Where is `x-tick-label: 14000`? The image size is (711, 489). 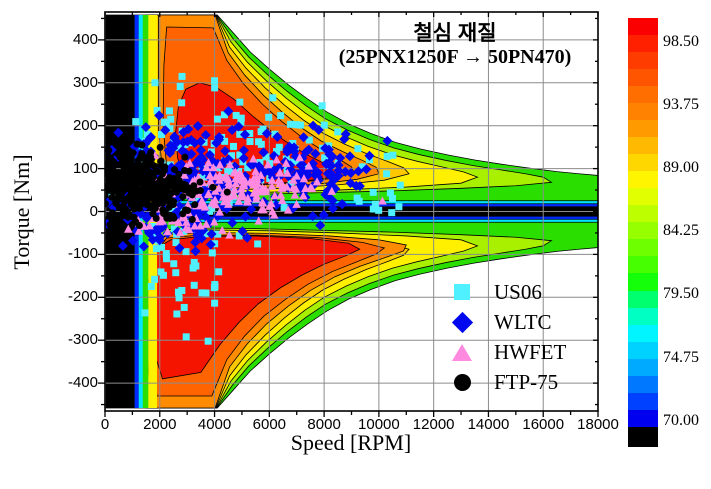
x-tick-label: 14000 is located at coordinates (488, 424).